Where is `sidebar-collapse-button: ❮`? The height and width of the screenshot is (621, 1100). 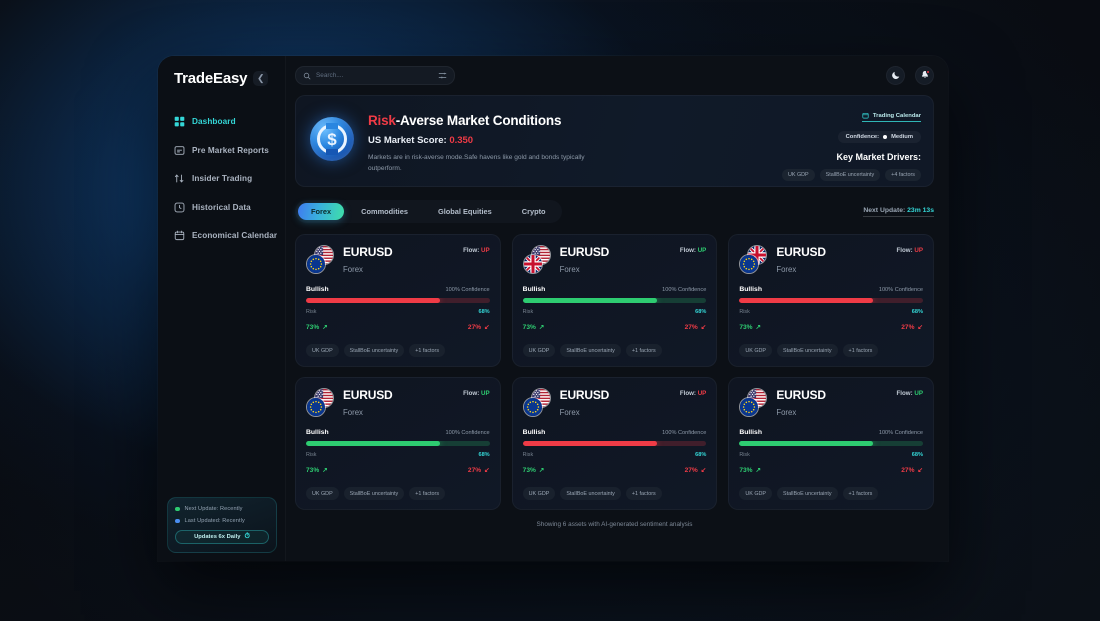 sidebar-collapse-button: ❮ is located at coordinates (261, 78).